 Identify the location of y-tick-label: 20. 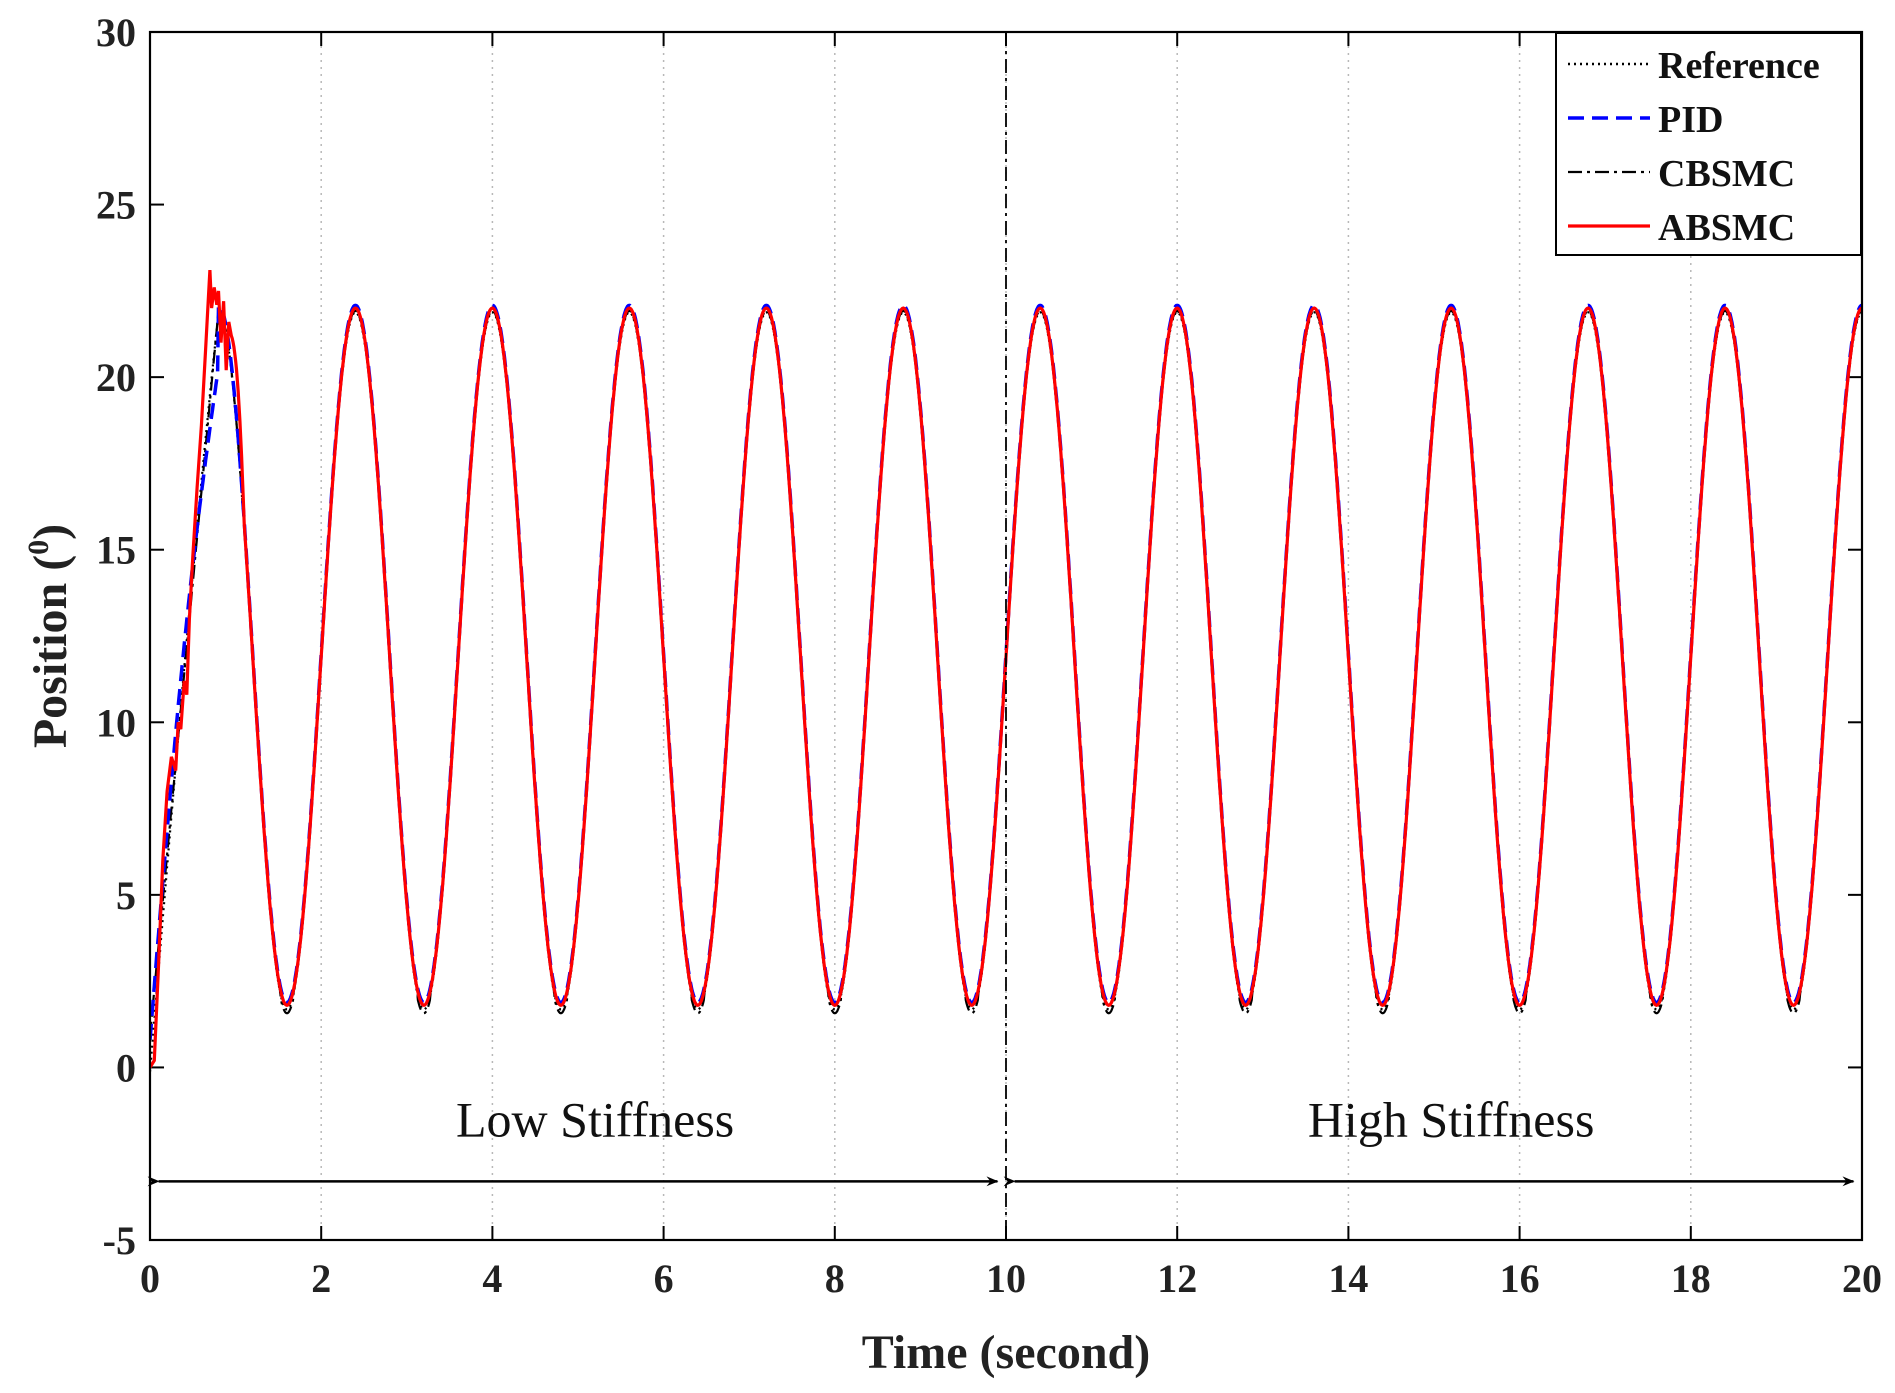
(116, 377).